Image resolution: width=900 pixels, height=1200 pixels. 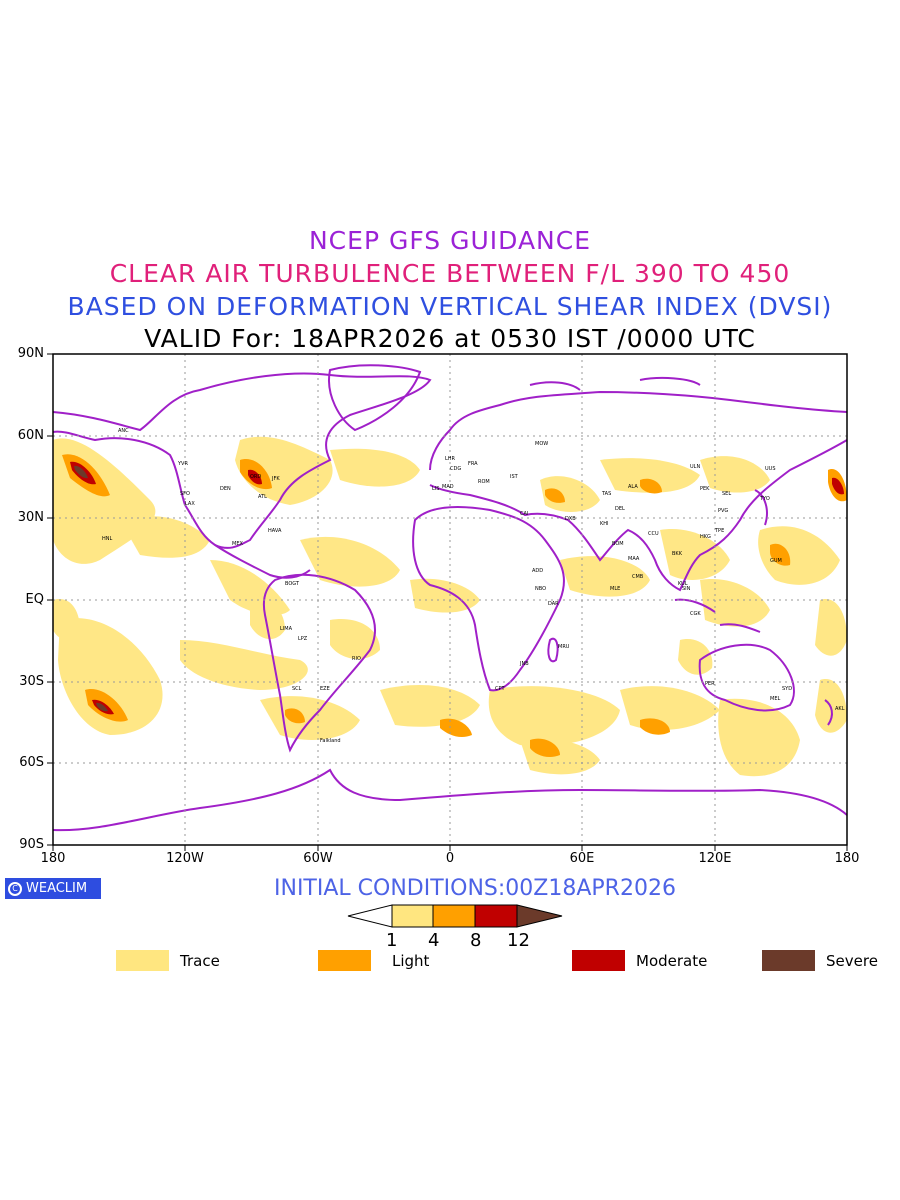 I want to click on station-label: MLE, so click(x=615, y=589).